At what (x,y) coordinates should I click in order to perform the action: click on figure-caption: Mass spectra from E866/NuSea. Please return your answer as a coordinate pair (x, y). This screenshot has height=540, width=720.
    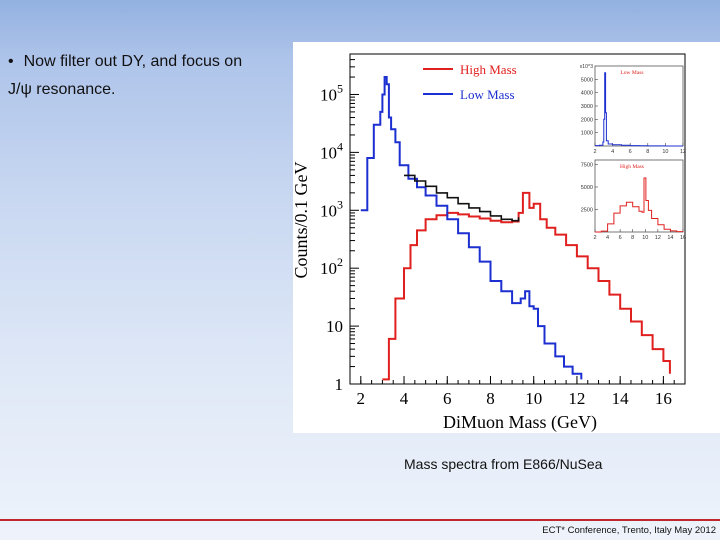
    Looking at the image, I should click on (503, 464).